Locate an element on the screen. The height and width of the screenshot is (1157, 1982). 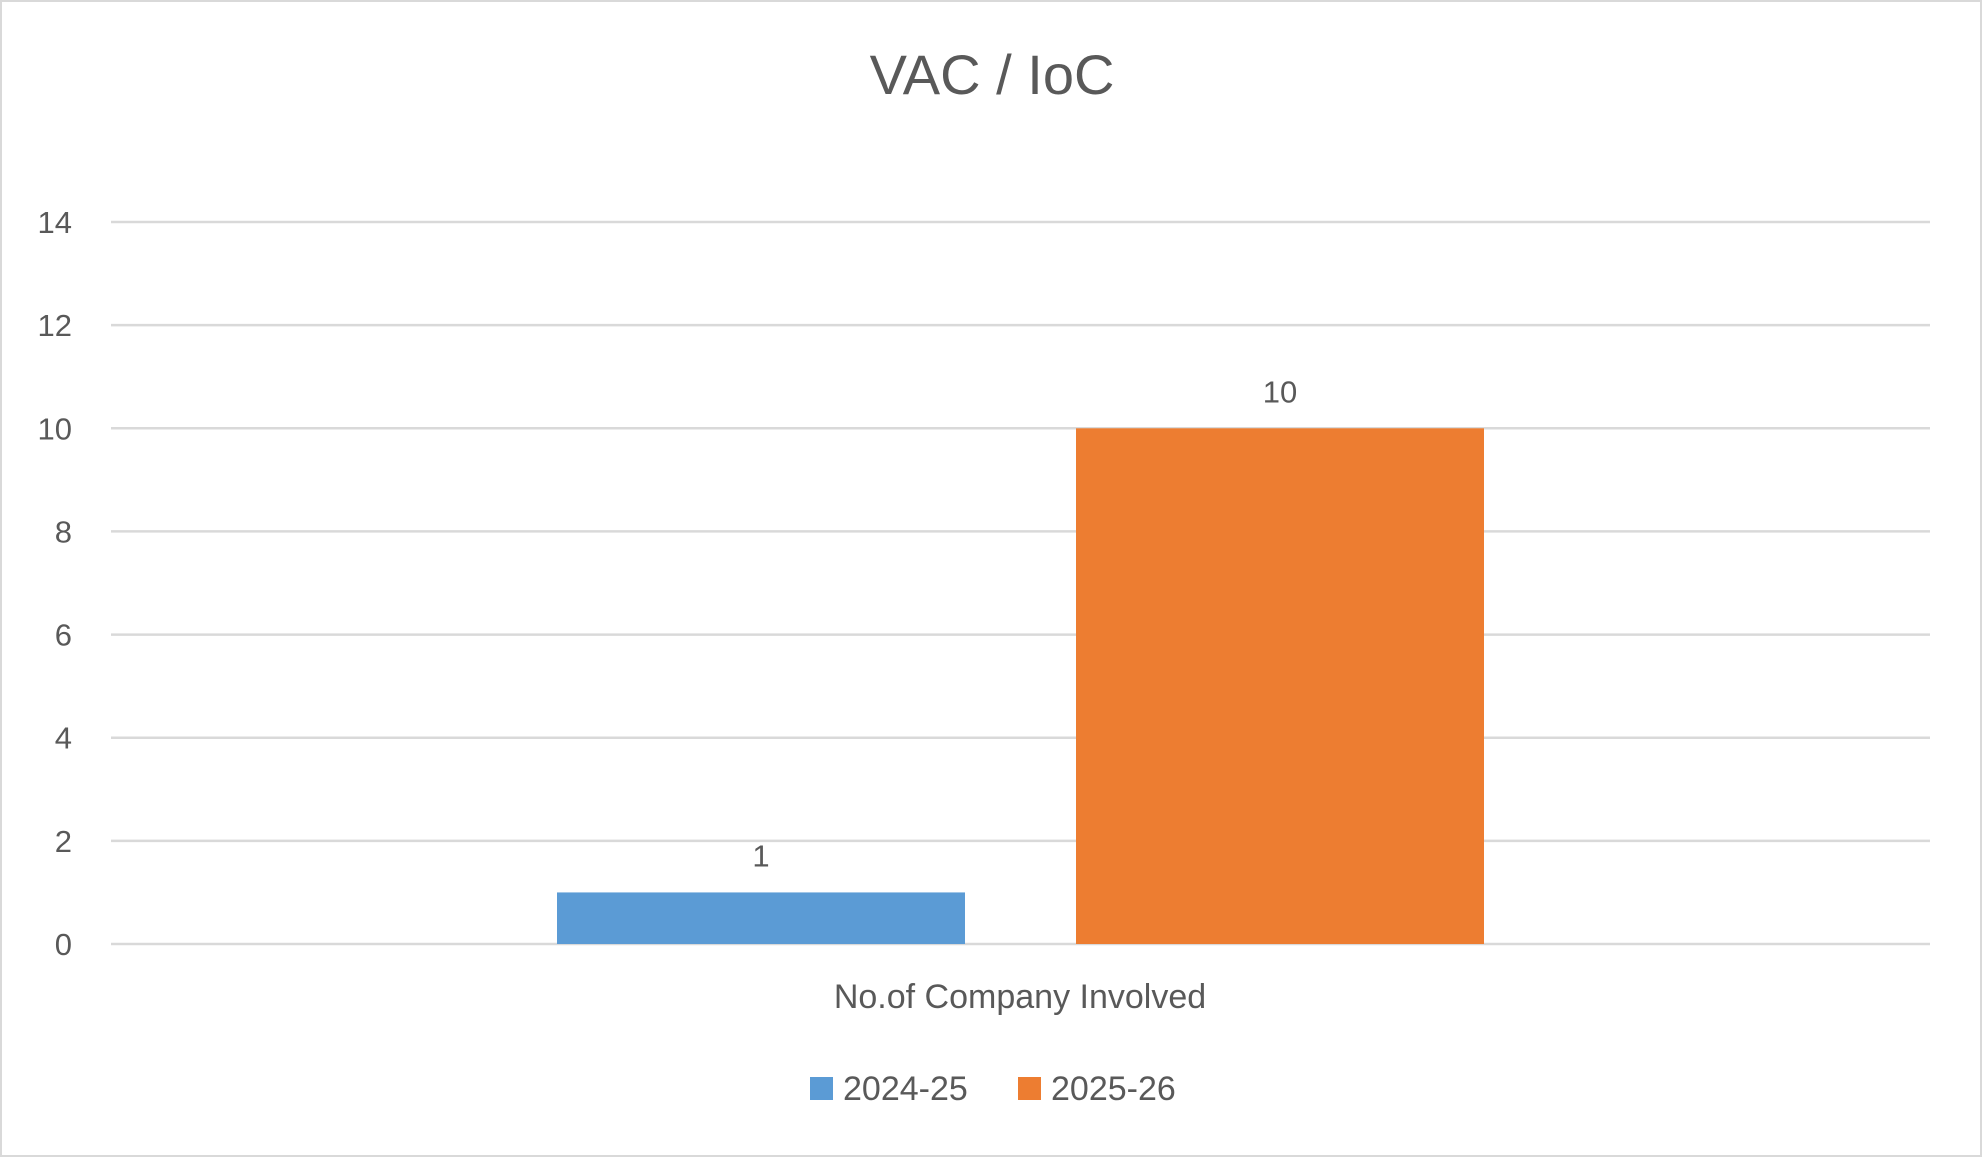
legend-label: 2024-25 is located at coordinates (905, 1089).